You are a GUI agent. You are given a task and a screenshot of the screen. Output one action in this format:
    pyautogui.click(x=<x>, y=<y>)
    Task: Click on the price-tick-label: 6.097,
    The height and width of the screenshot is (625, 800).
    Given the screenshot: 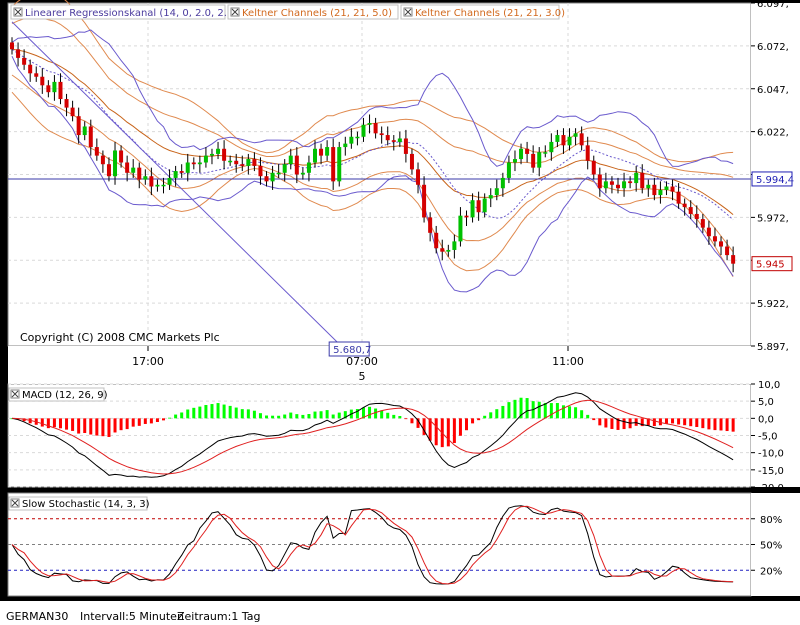 What is the action you would take?
    pyautogui.click(x=773, y=5)
    